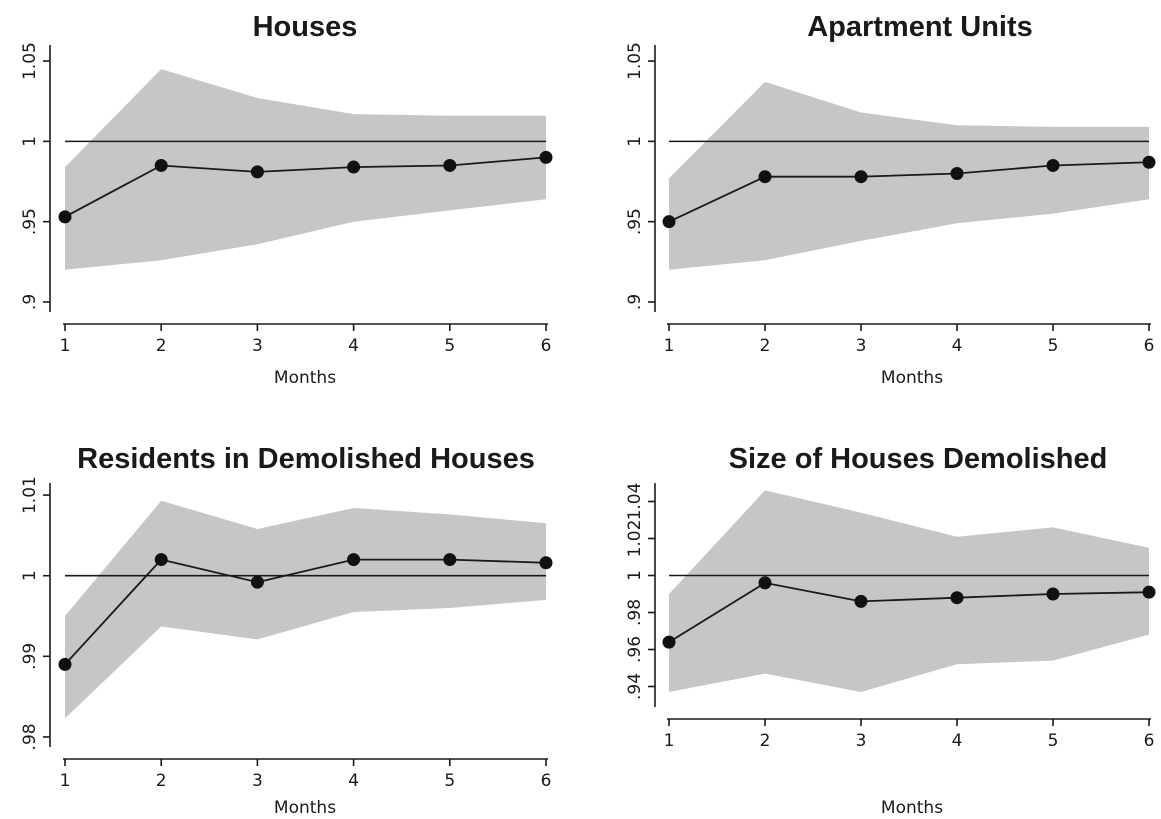 The height and width of the screenshot is (819, 1161). What do you see at coordinates (918, 459) in the screenshot?
I see `panel-title: Size of Houses Demolished` at bounding box center [918, 459].